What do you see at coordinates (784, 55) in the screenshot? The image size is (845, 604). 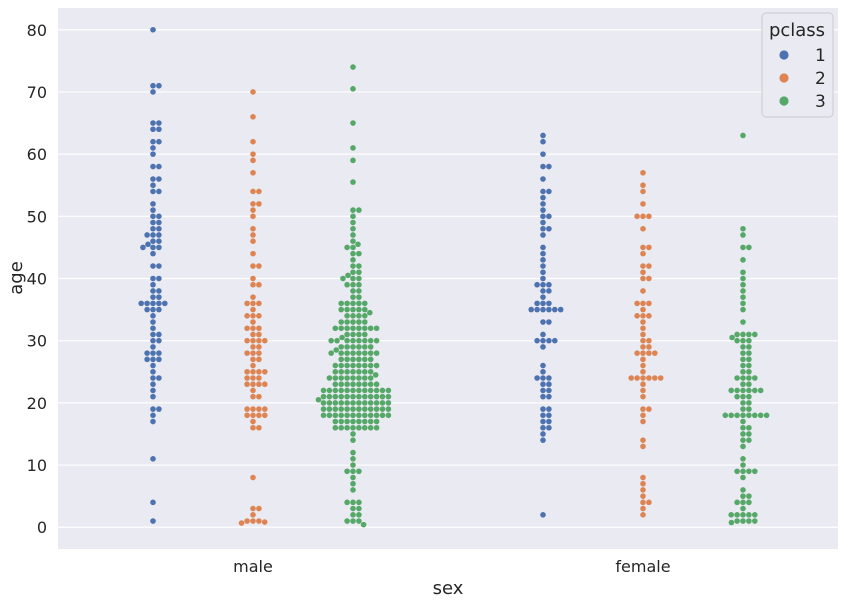 I see `legend-marker` at bounding box center [784, 55].